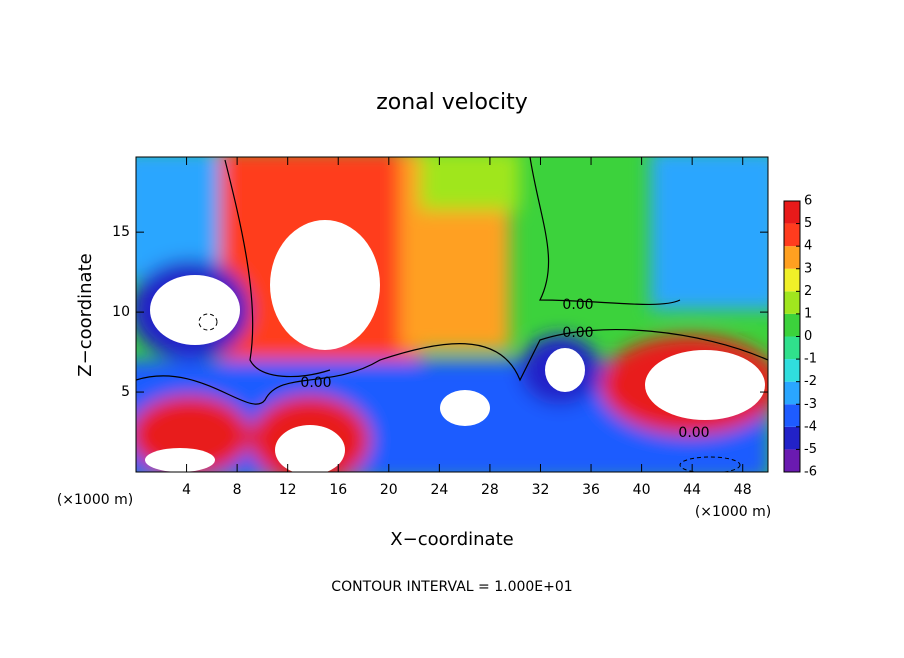  What do you see at coordinates (808, 268) in the screenshot?
I see `colorbar-tick-label: 3` at bounding box center [808, 268].